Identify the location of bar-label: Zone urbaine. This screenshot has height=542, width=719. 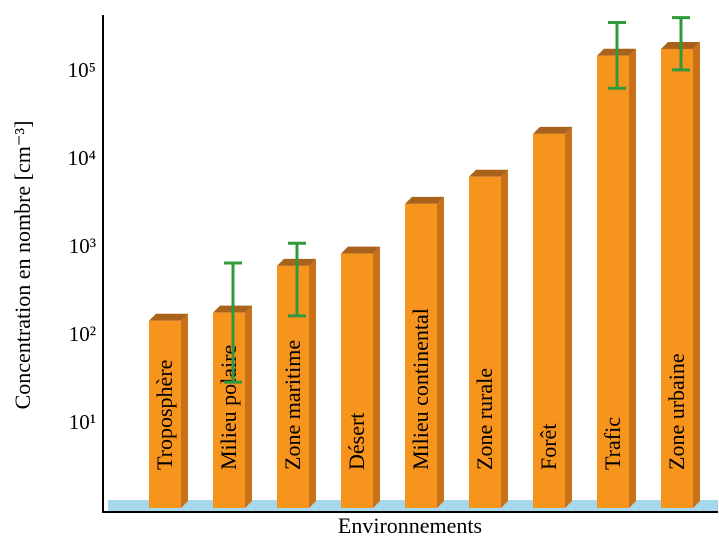
(676, 411).